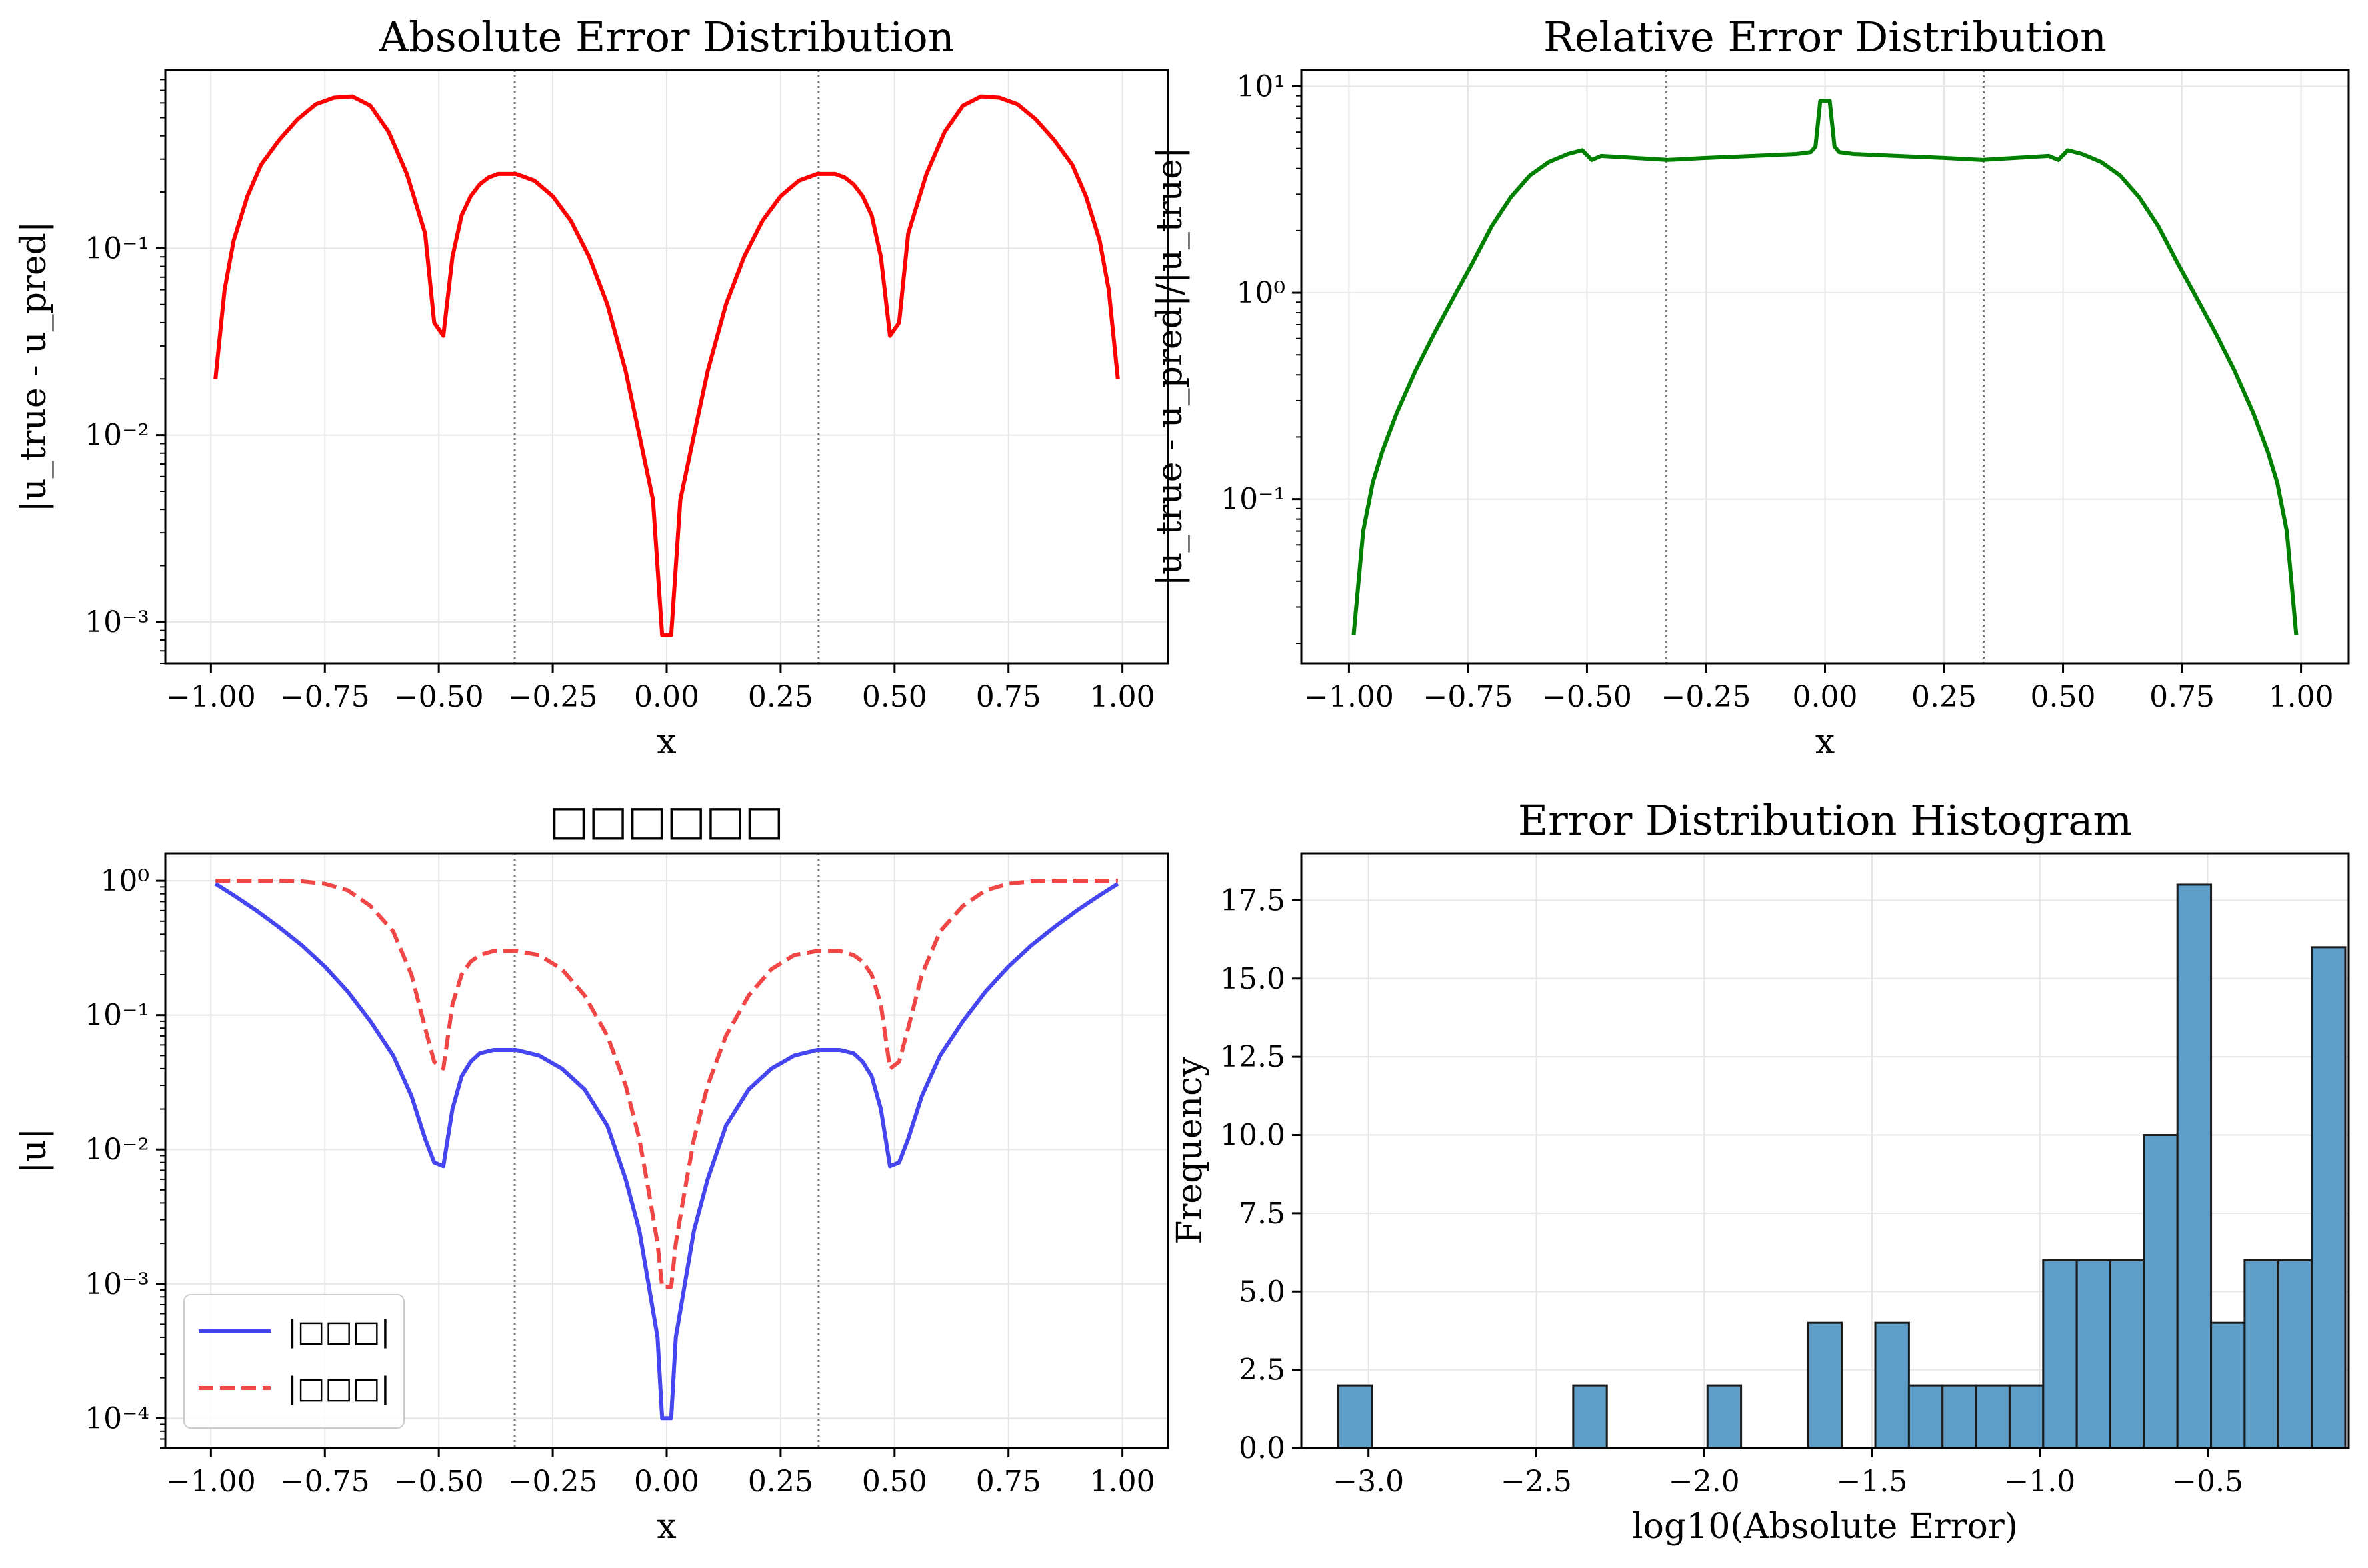  I want to click on y-tick-label: 15.0, so click(1252, 979).